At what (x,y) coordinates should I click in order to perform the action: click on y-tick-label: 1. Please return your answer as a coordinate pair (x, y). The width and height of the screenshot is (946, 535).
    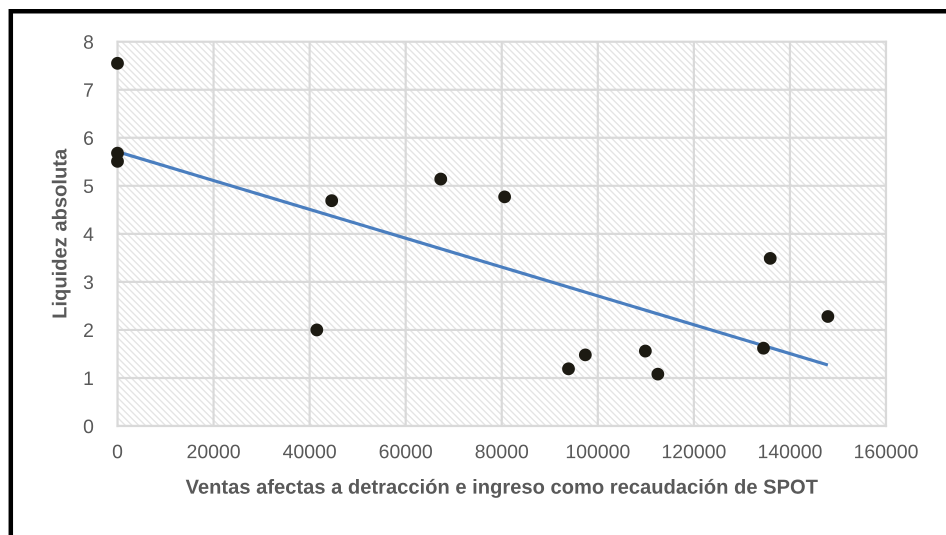
    Looking at the image, I should click on (88, 379).